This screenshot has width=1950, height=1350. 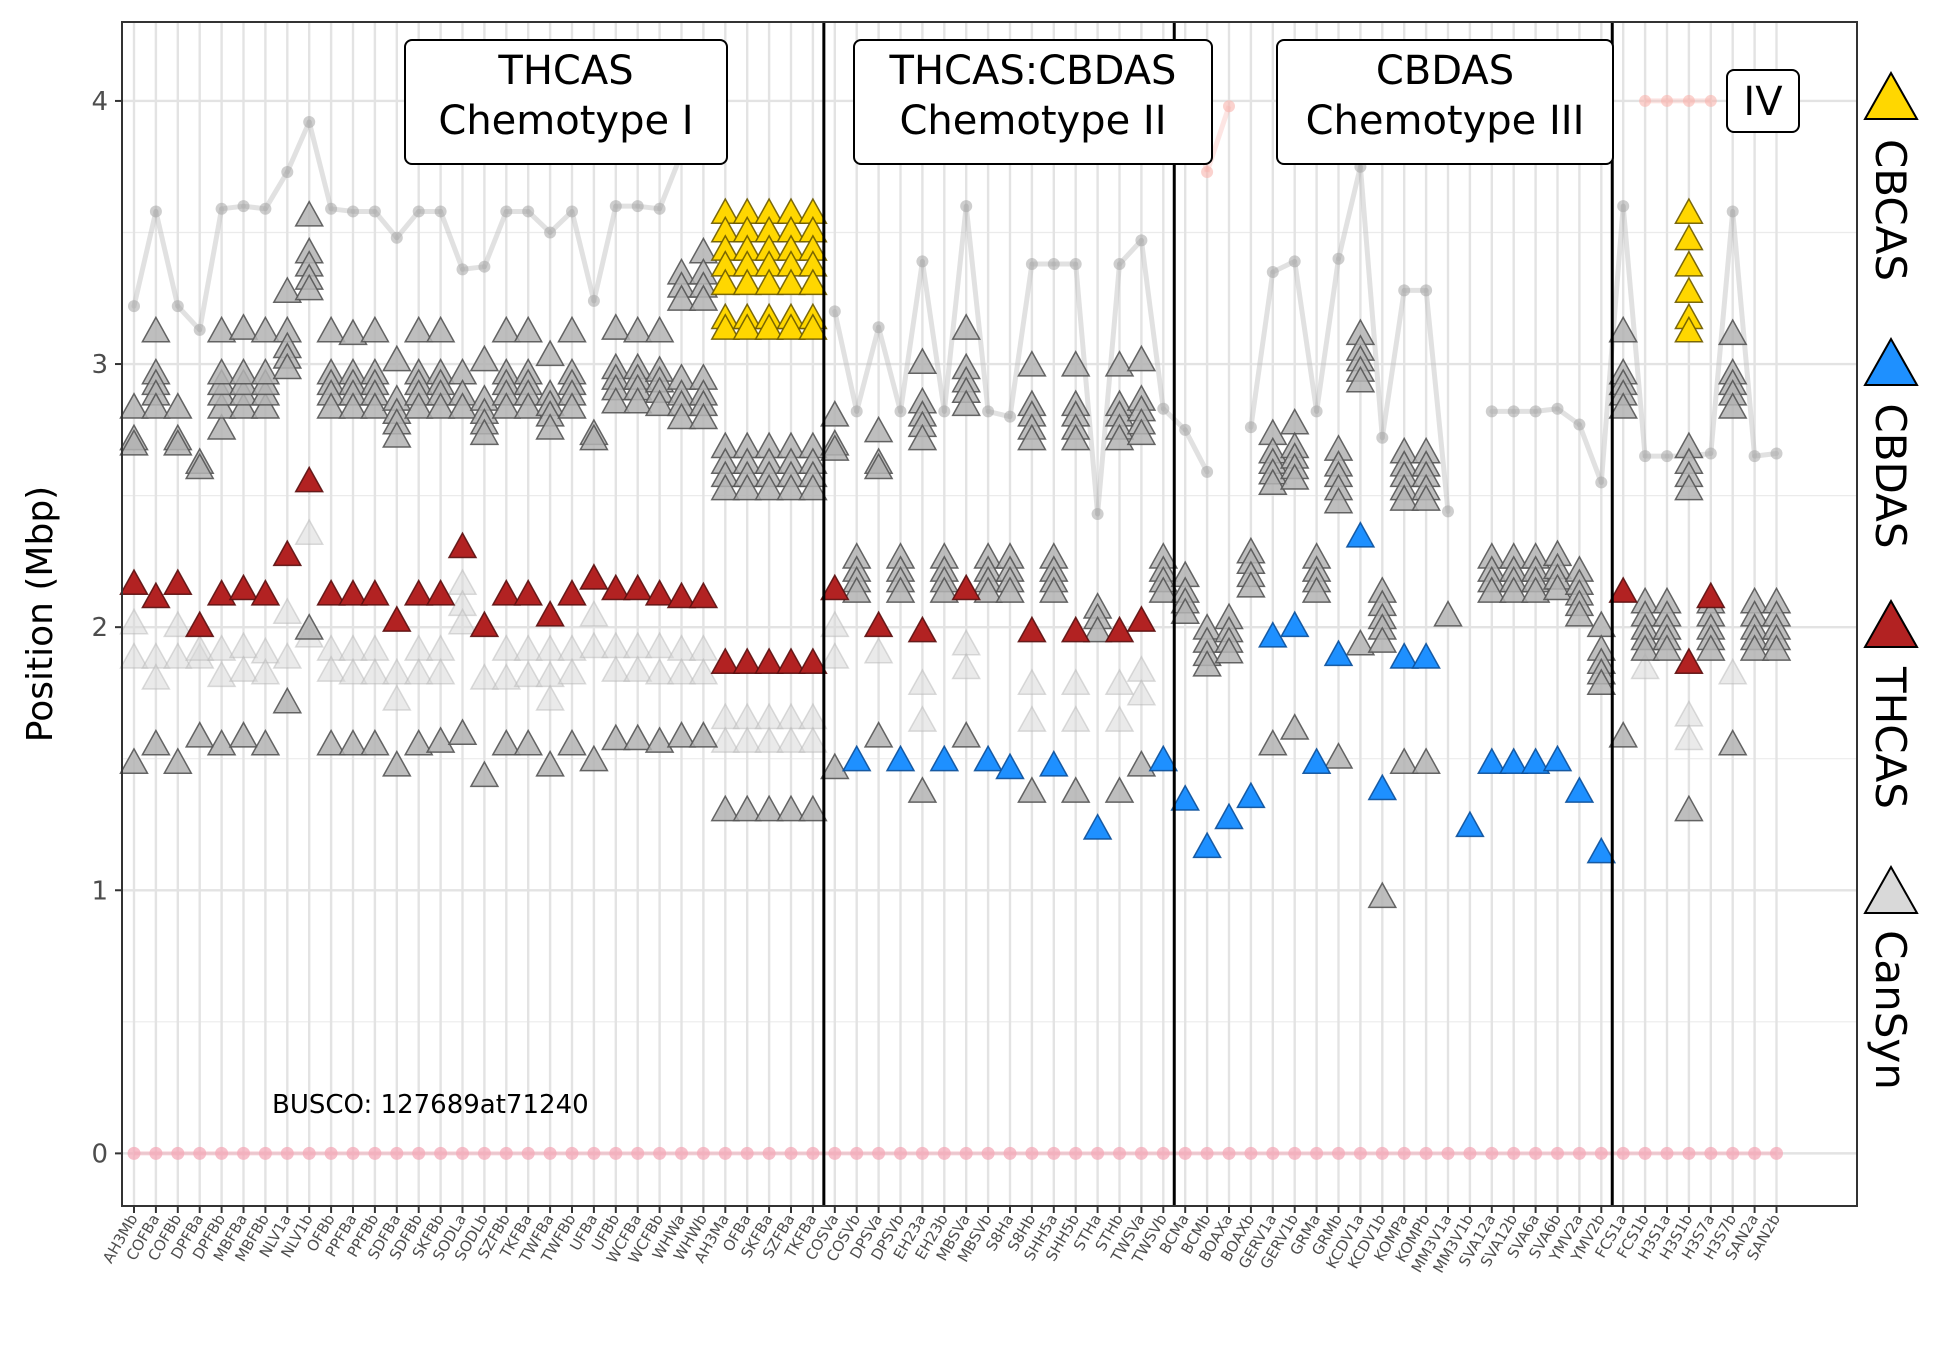 What do you see at coordinates (1891, 95) in the screenshot?
I see `legend-marker-cbcas` at bounding box center [1891, 95].